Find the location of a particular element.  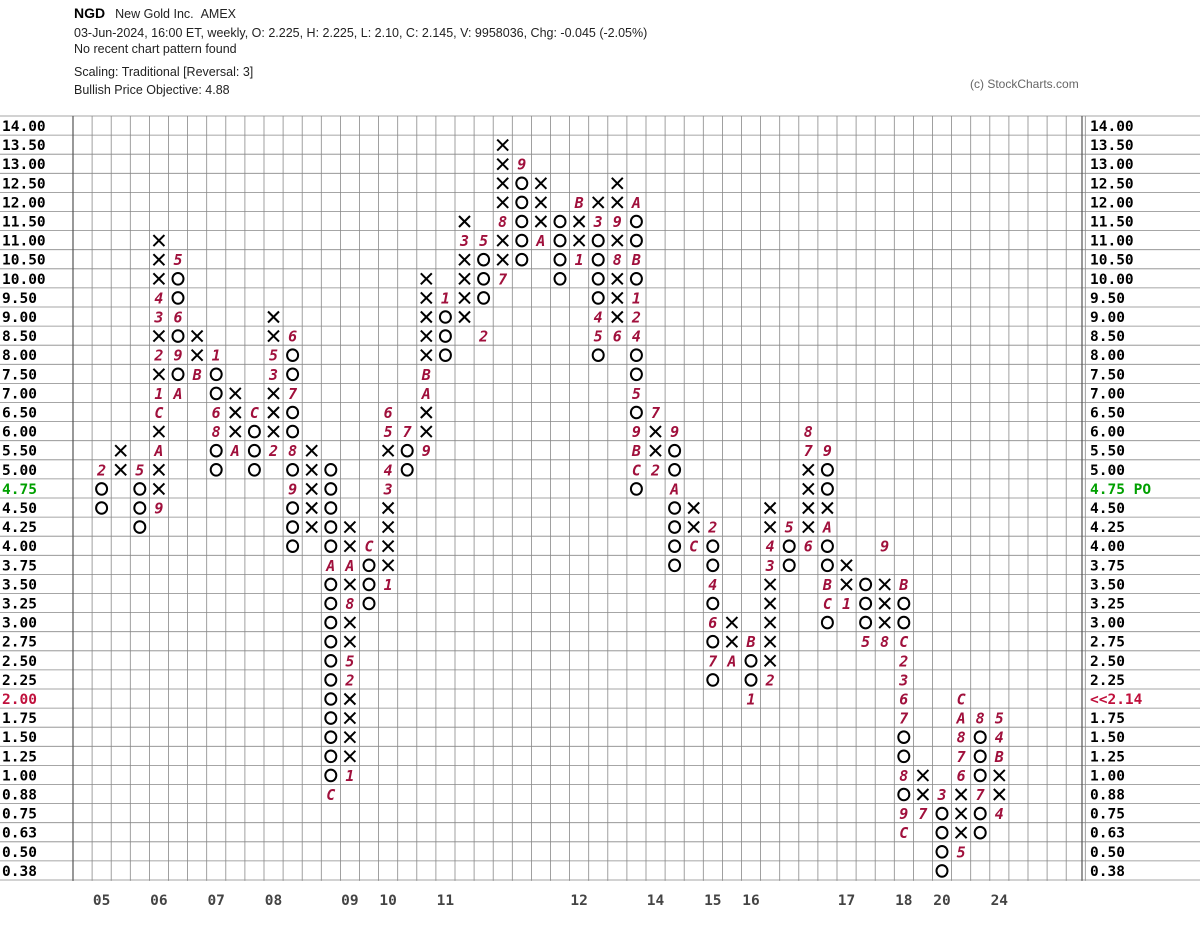

y-tick-label-right: 12.50 is located at coordinates (1112, 184).